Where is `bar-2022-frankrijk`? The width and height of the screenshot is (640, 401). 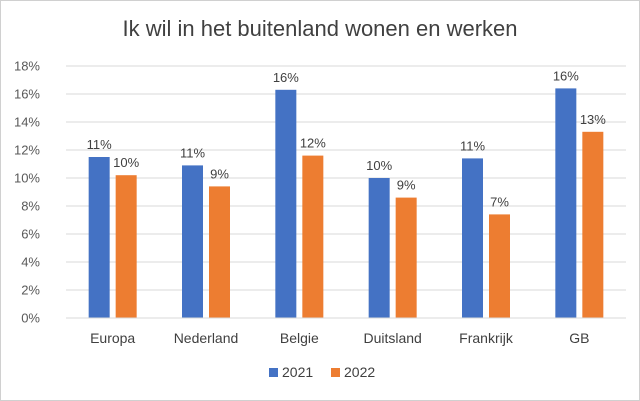
bar-2022-frankrijk is located at coordinates (499, 266).